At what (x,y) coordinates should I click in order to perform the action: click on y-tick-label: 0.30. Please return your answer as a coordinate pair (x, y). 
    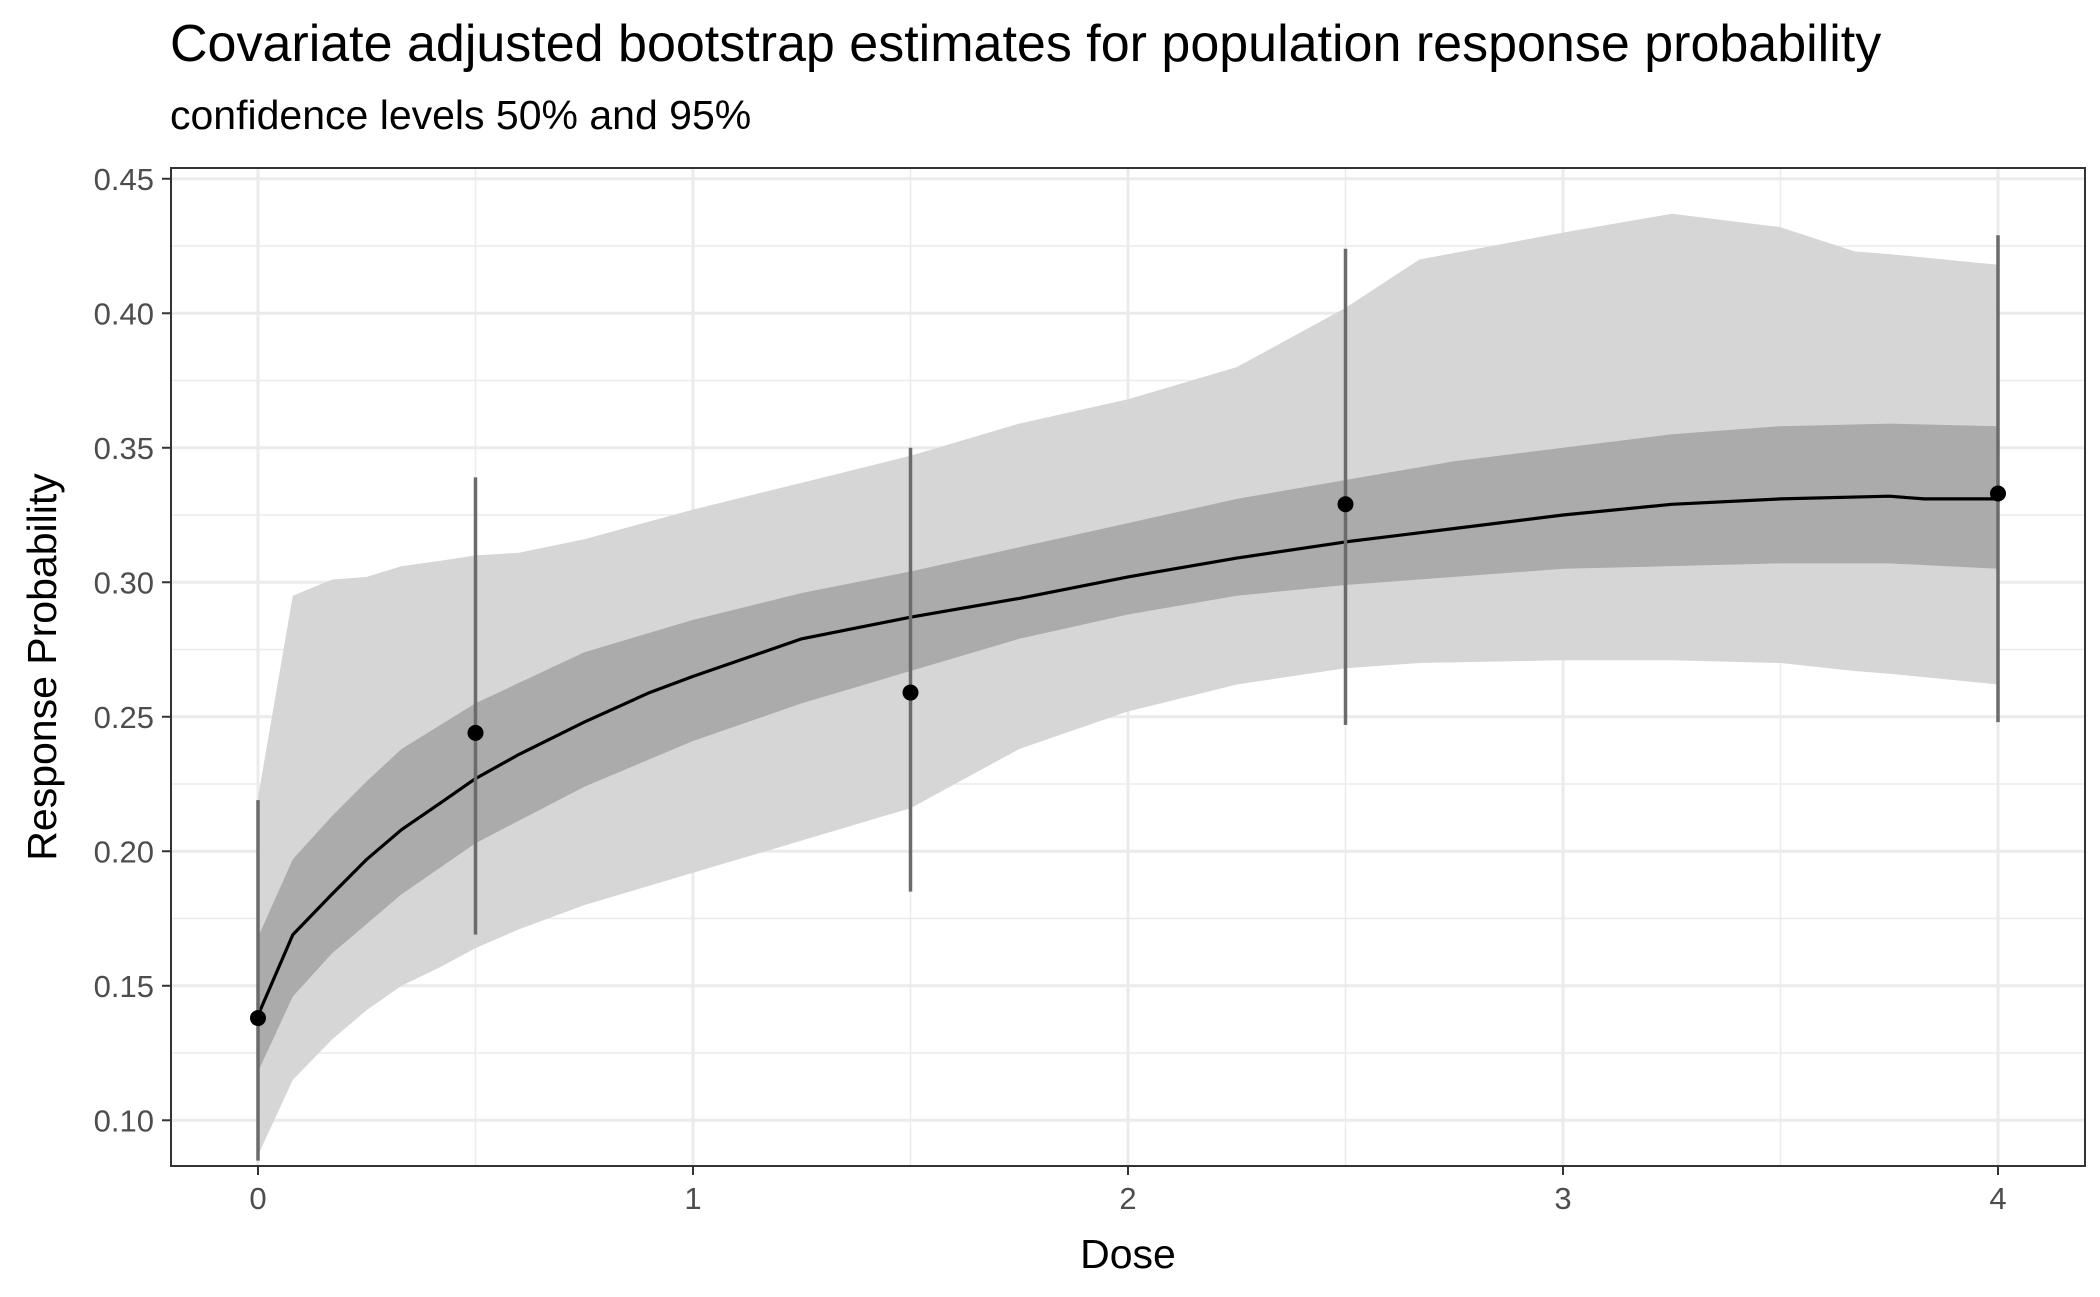
    Looking at the image, I should click on (124, 582).